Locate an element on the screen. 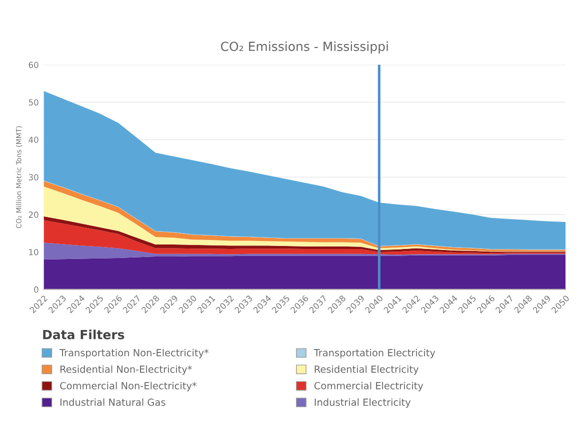 The width and height of the screenshot is (583, 432). y-tick-label: 60 is located at coordinates (33, 65).